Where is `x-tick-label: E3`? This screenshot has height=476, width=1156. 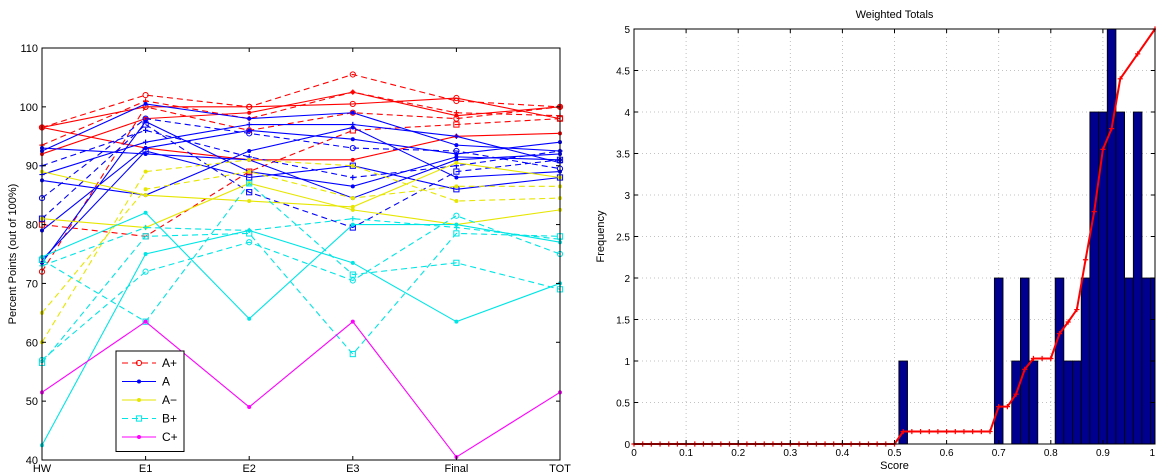
x-tick-label: E3 is located at coordinates (352, 469).